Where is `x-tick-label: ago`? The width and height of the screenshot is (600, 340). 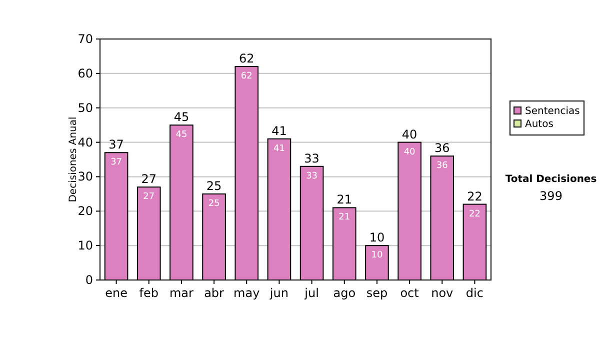
x-tick-label: ago is located at coordinates (344, 293).